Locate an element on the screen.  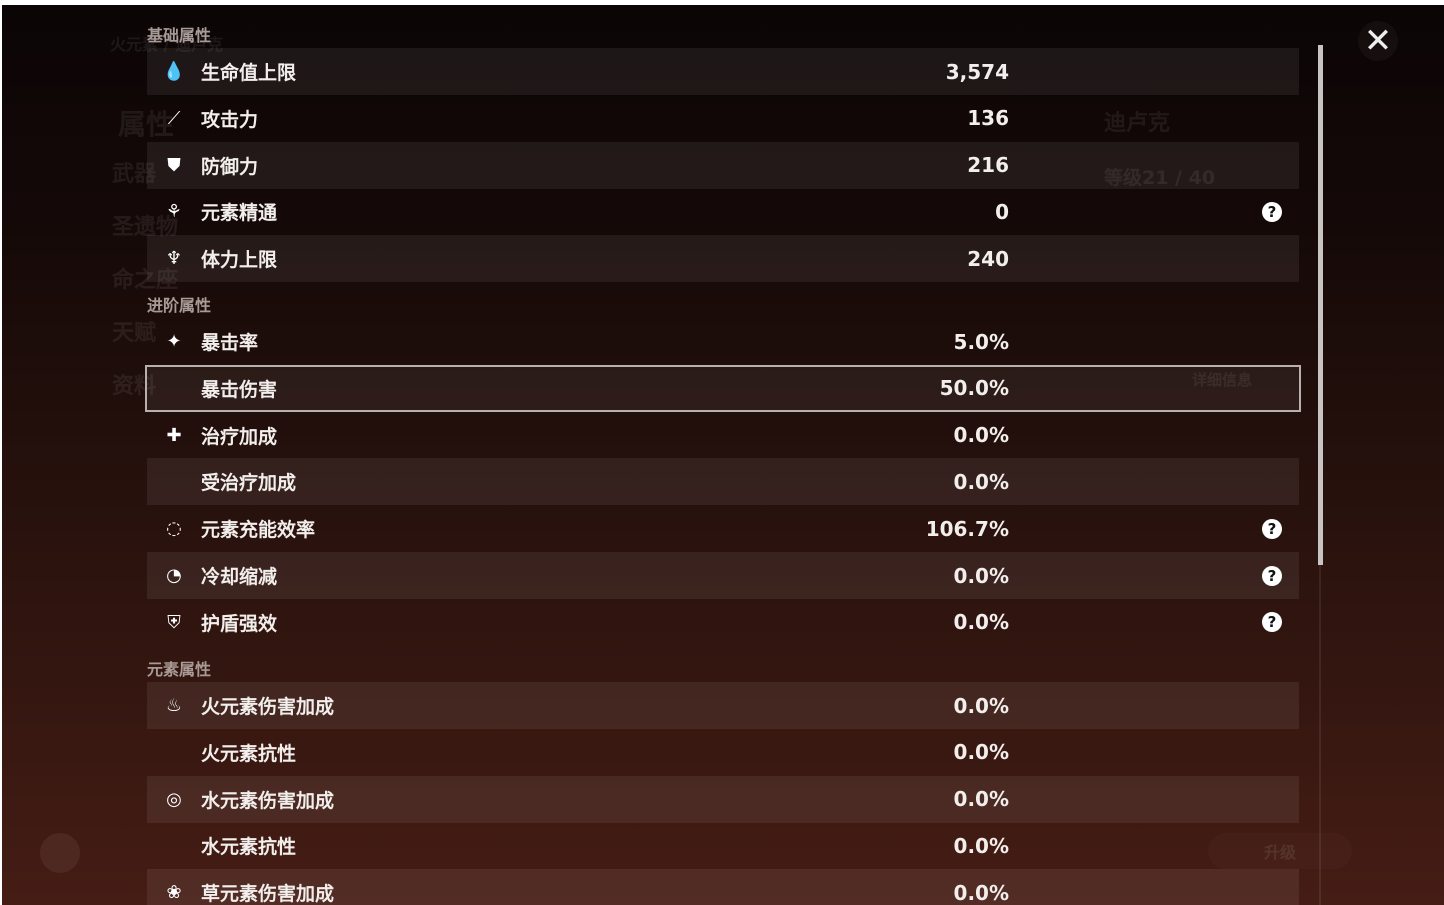
stat-value: 50.0% is located at coordinates (974, 388).